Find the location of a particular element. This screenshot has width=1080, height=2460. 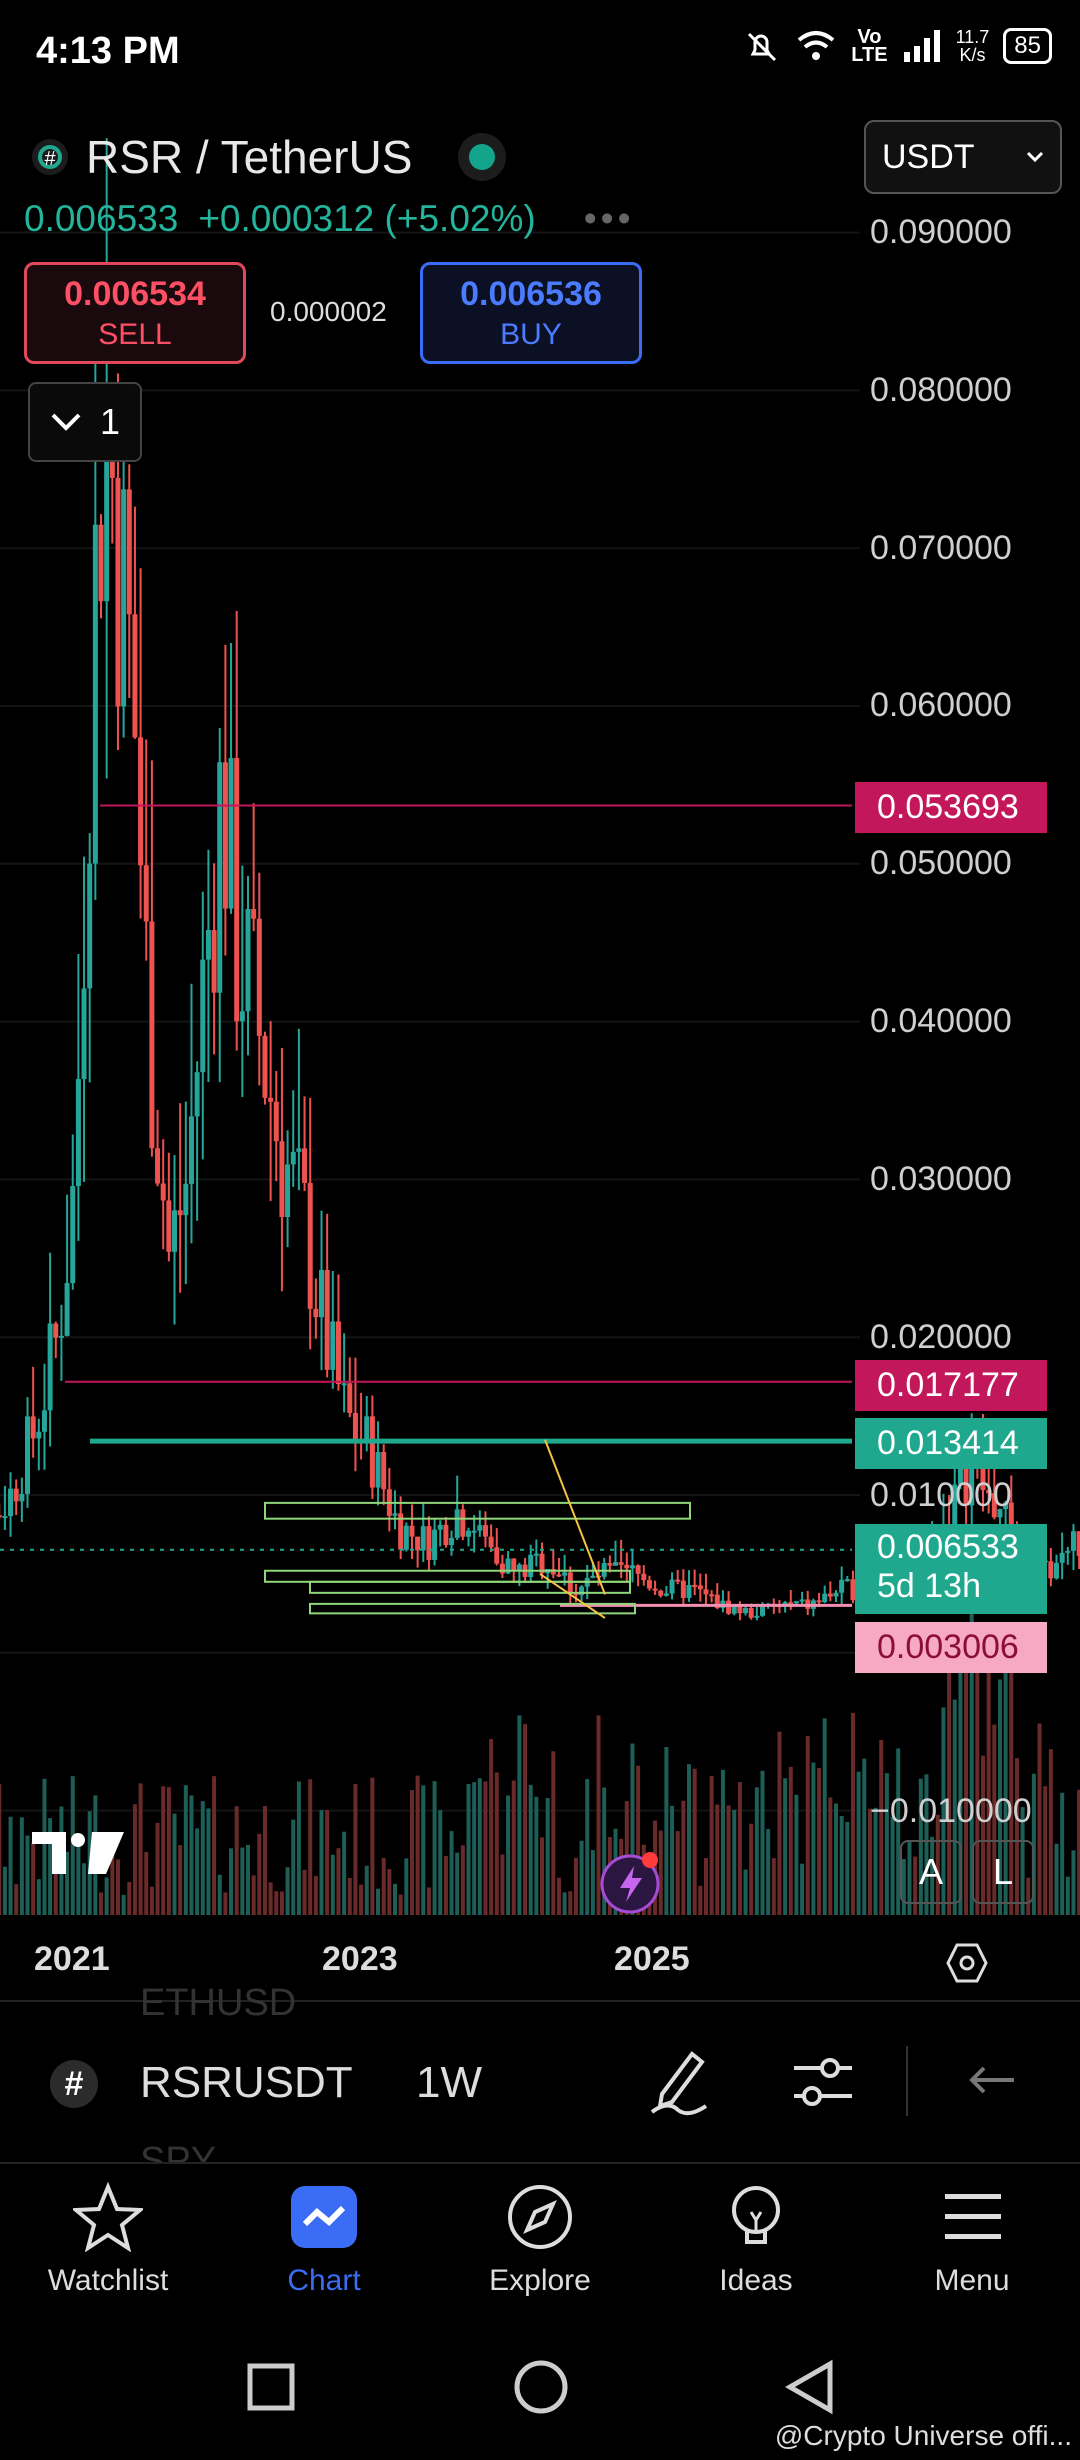

home-circle-icon is located at coordinates (541, 2387).